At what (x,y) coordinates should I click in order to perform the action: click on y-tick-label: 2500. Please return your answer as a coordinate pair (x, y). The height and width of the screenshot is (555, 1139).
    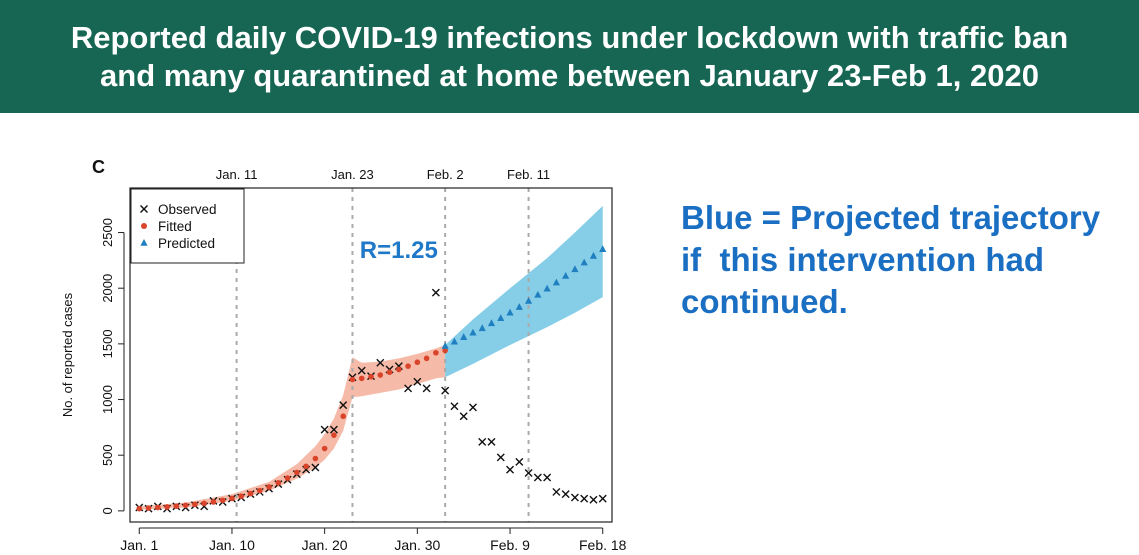
    Looking at the image, I should click on (107, 232).